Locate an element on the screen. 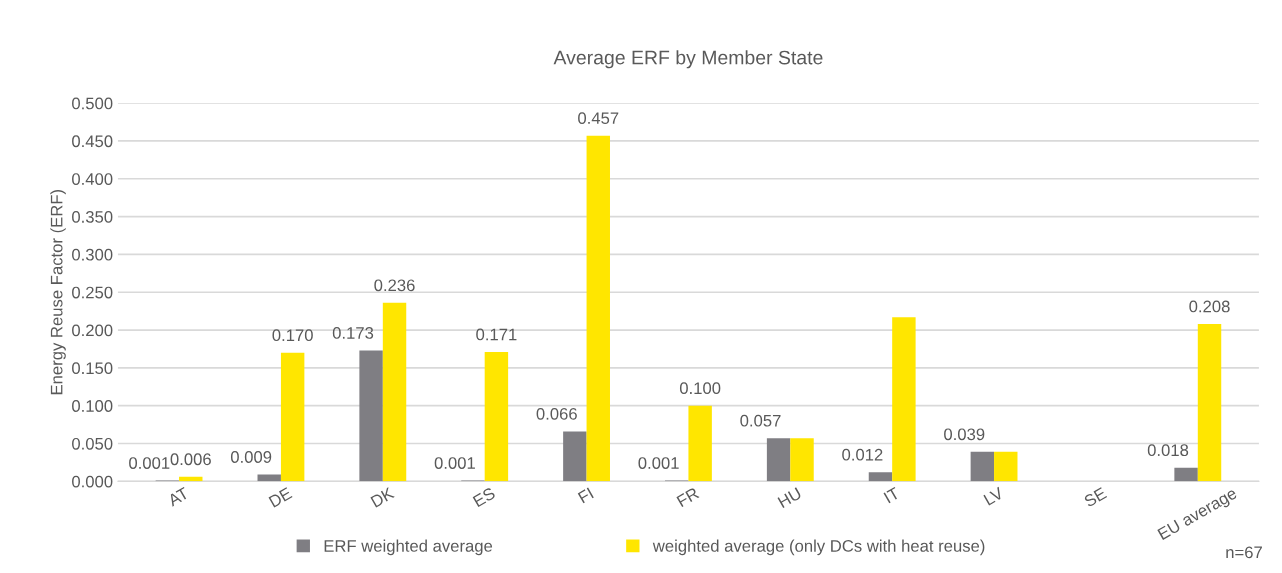 The image size is (1282, 573). chart-title: Average ERF by Member State is located at coordinates (688, 59).